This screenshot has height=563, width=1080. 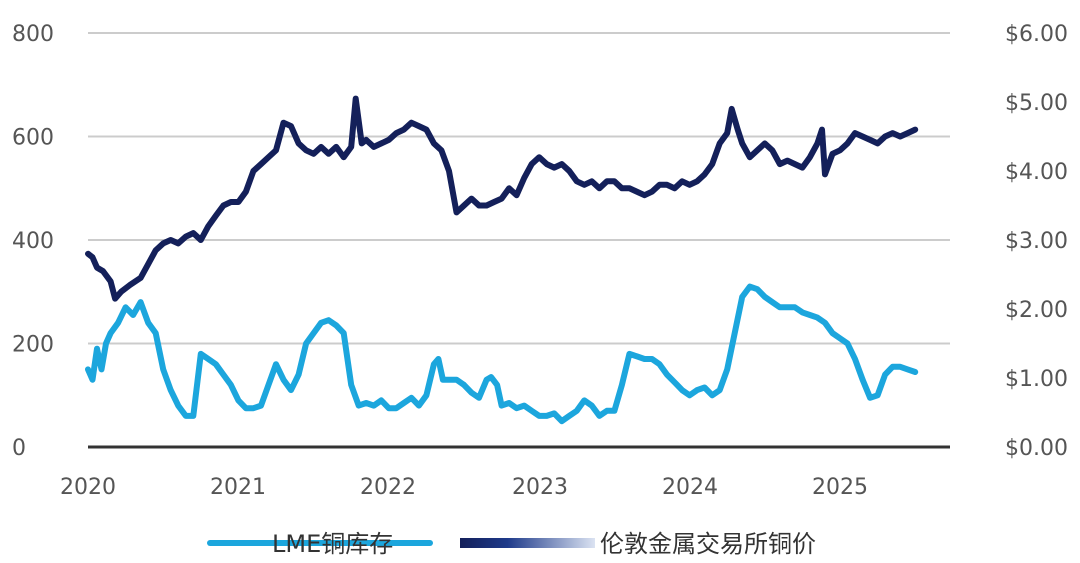 What do you see at coordinates (88, 487) in the screenshot?
I see `x-tick-label: 2020` at bounding box center [88, 487].